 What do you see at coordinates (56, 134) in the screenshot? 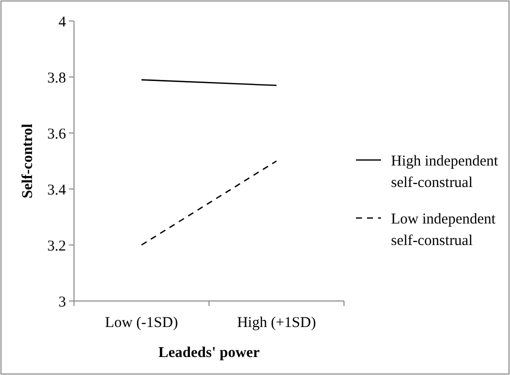
I see `y-tick-label: 3.6` at bounding box center [56, 134].